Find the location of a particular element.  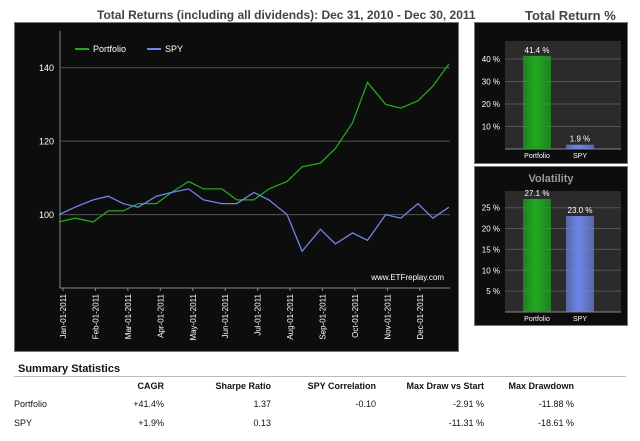

x-tick-label: Dec-01-2011 is located at coordinates (420, 316).